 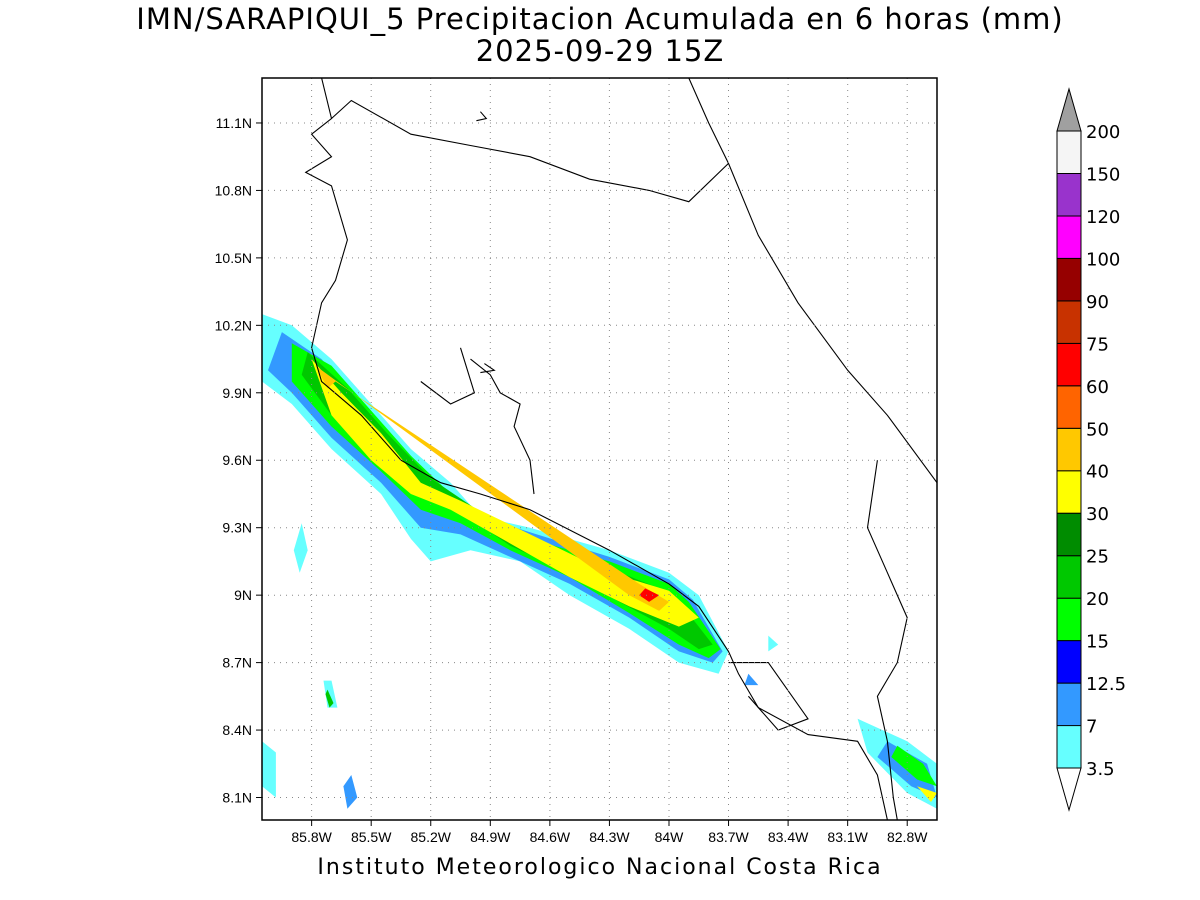 What do you see at coordinates (237, 730) in the screenshot?
I see `lat-tick-label: 8.4N` at bounding box center [237, 730].